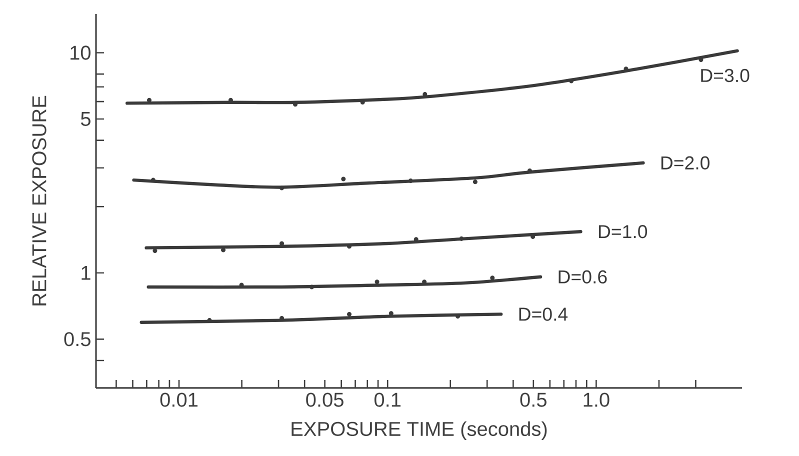 The image size is (799, 456). What do you see at coordinates (179, 399) in the screenshot?
I see `x-tick-label: 0.01` at bounding box center [179, 399].